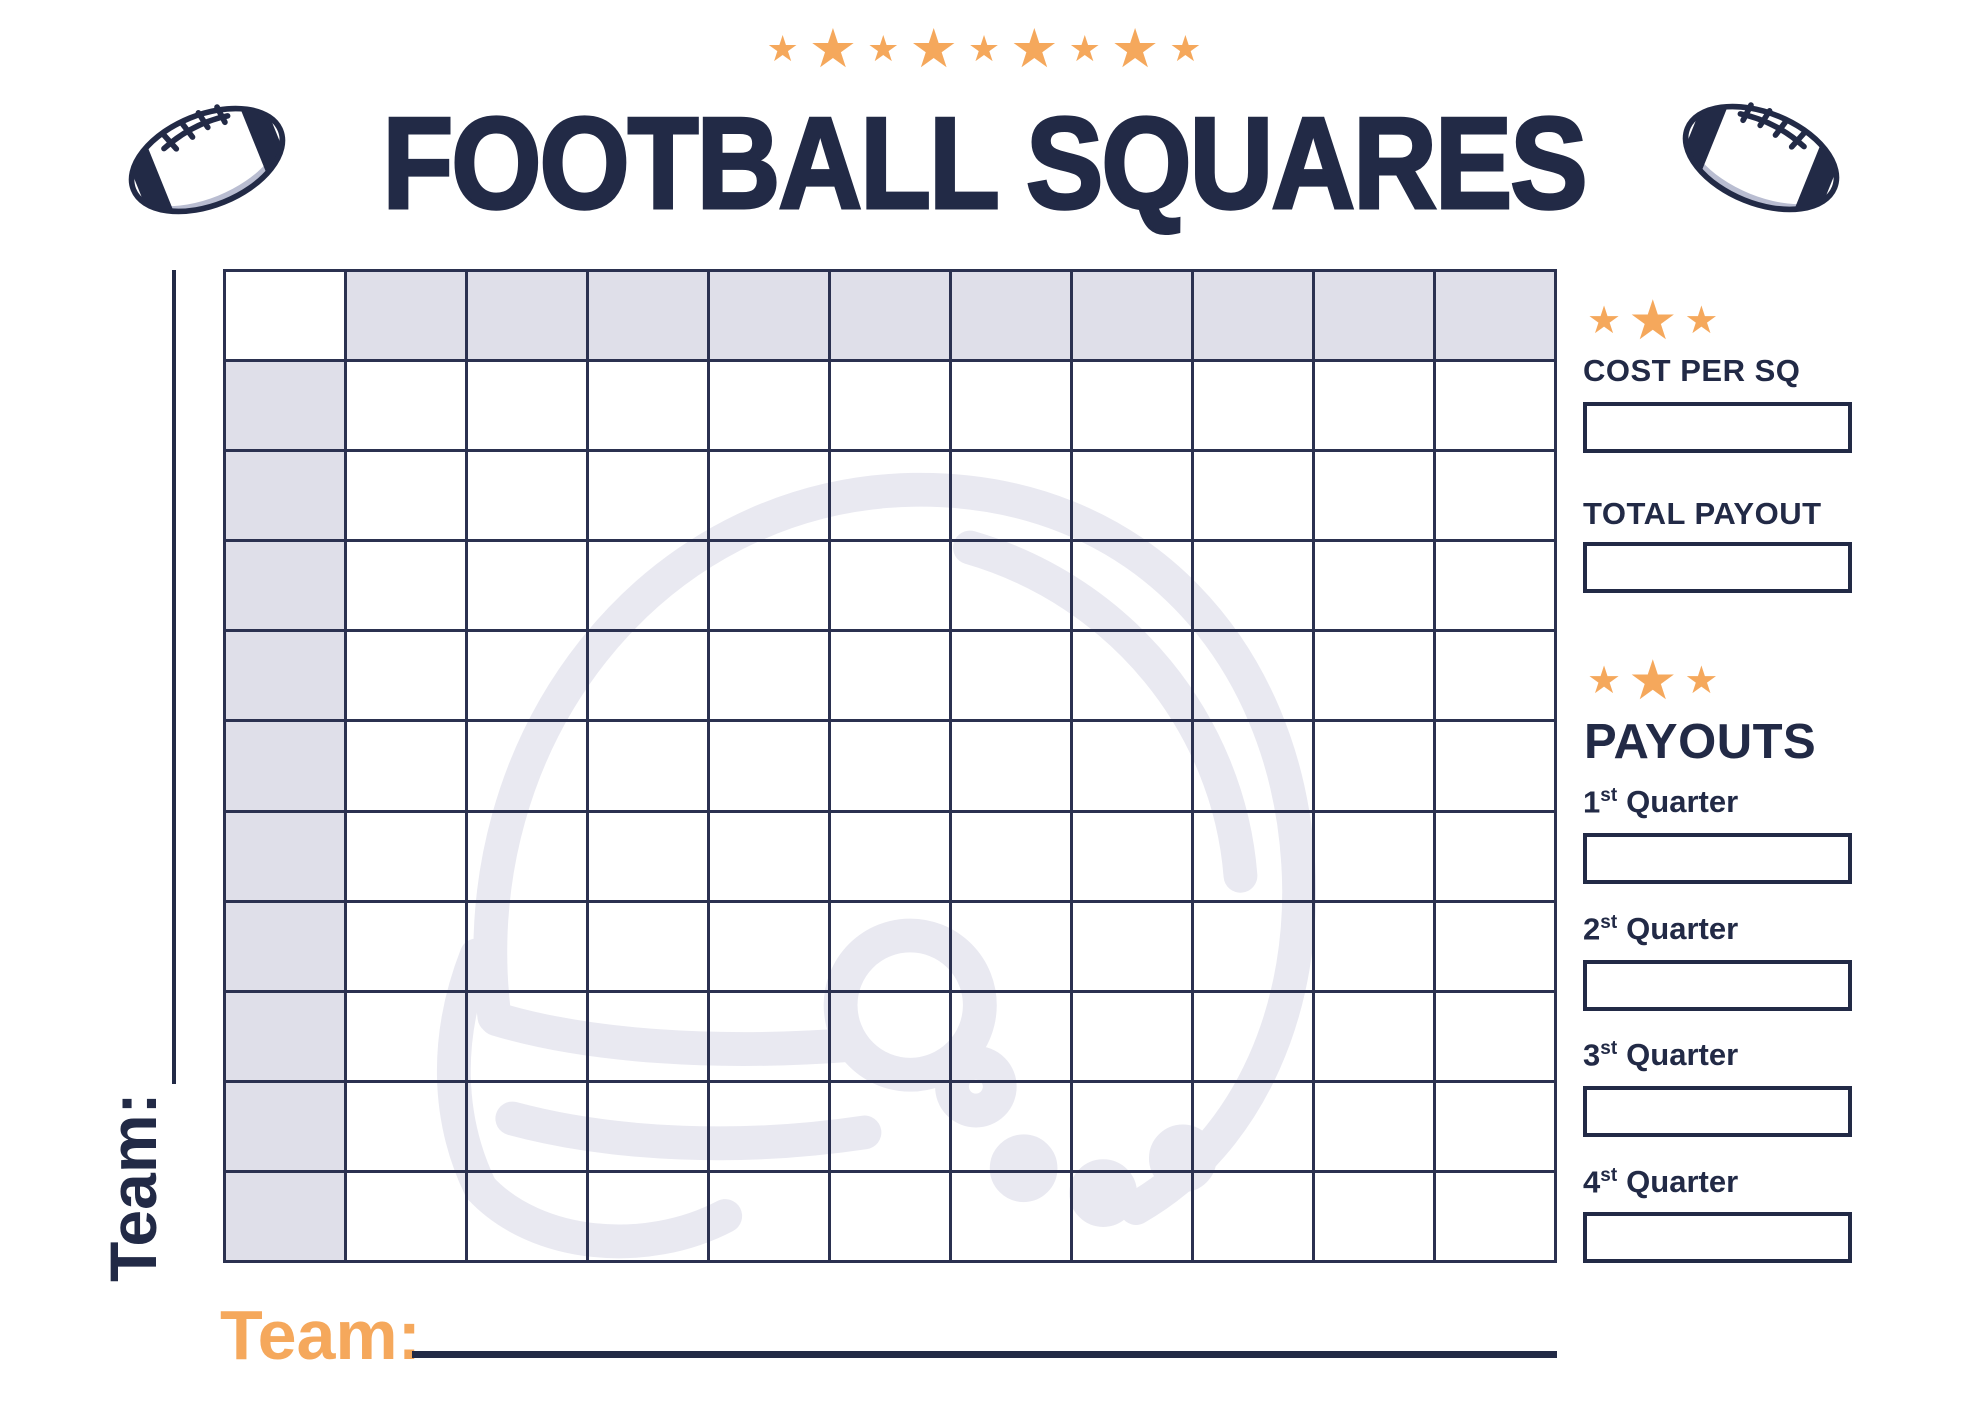  What do you see at coordinates (1717, 1237) in the screenshot?
I see `quarter-4-payout-input` at bounding box center [1717, 1237].